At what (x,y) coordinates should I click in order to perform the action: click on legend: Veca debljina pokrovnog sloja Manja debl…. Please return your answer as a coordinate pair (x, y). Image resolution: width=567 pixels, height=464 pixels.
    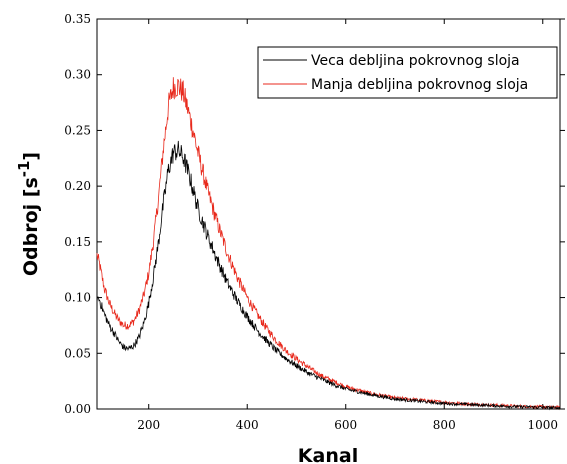
    Looking at the image, I should click on (407, 72).